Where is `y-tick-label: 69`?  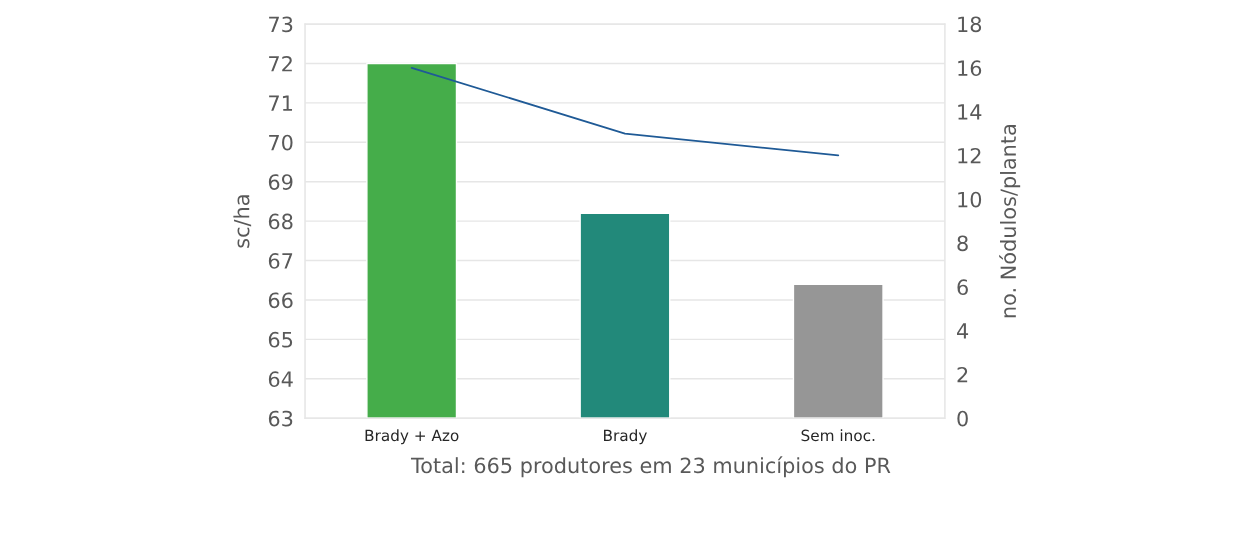
y-tick-label: 69 is located at coordinates (280, 182).